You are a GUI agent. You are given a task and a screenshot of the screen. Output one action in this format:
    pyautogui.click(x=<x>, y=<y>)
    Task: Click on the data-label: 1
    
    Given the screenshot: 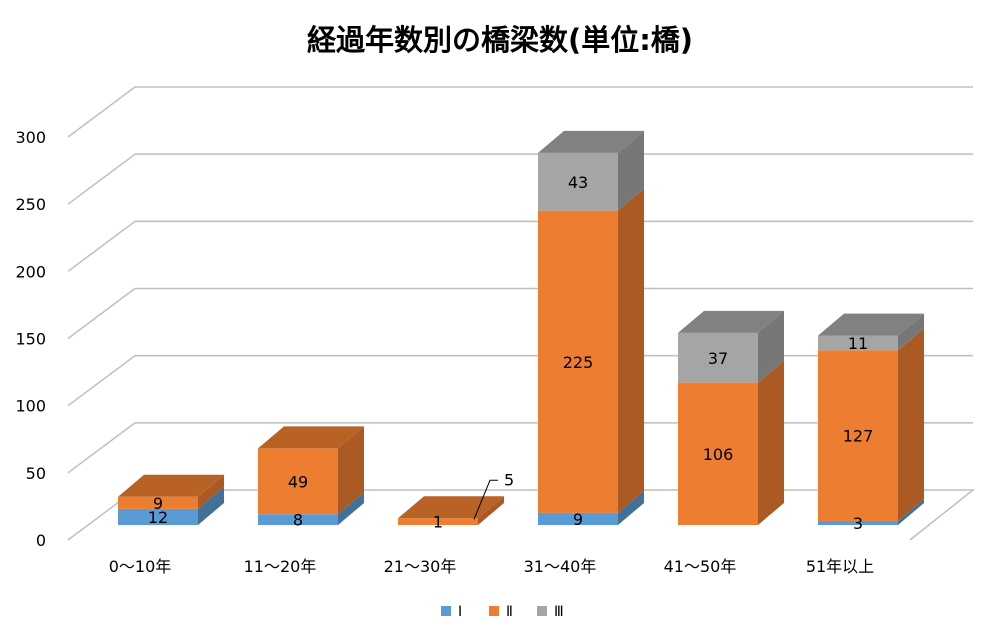 What is the action you would take?
    pyautogui.click(x=438, y=522)
    